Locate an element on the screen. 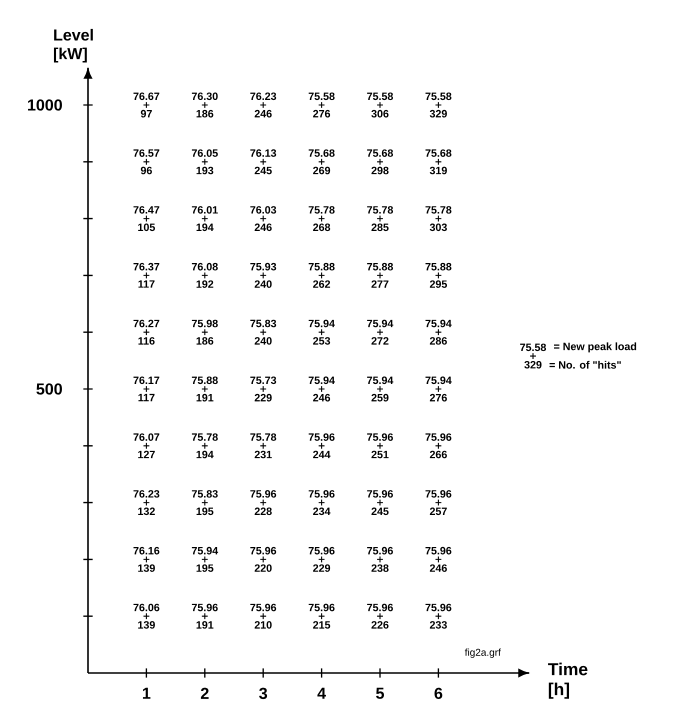 Image resolution: width=687 pixels, height=708 pixels. annotation: 76.67 is located at coordinates (147, 96).